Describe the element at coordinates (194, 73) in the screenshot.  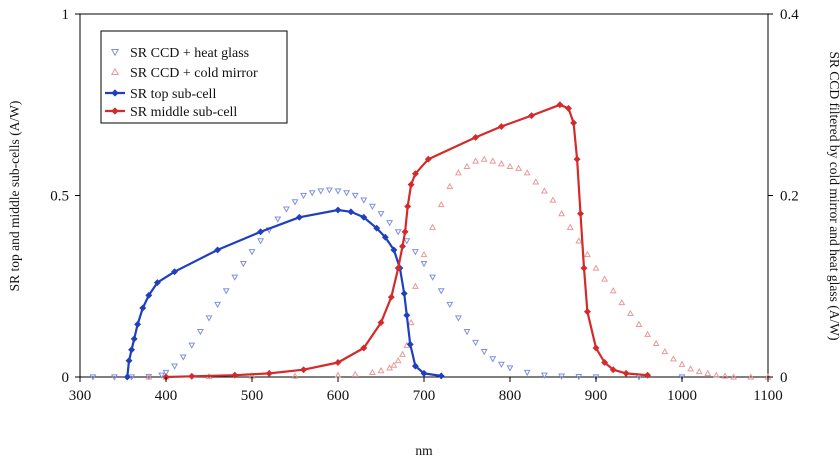
I see `legend-label: SR CCD + cold mirror` at that location.